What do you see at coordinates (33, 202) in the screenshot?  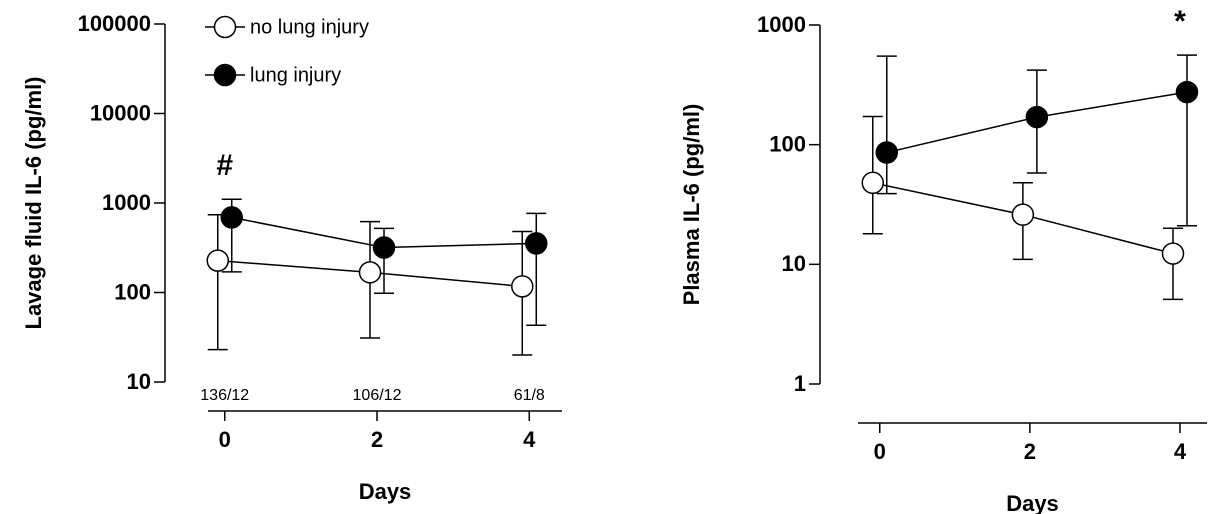 I see `y-axis-label: Lavage fluid IL-6 (pg/ml)` at bounding box center [33, 202].